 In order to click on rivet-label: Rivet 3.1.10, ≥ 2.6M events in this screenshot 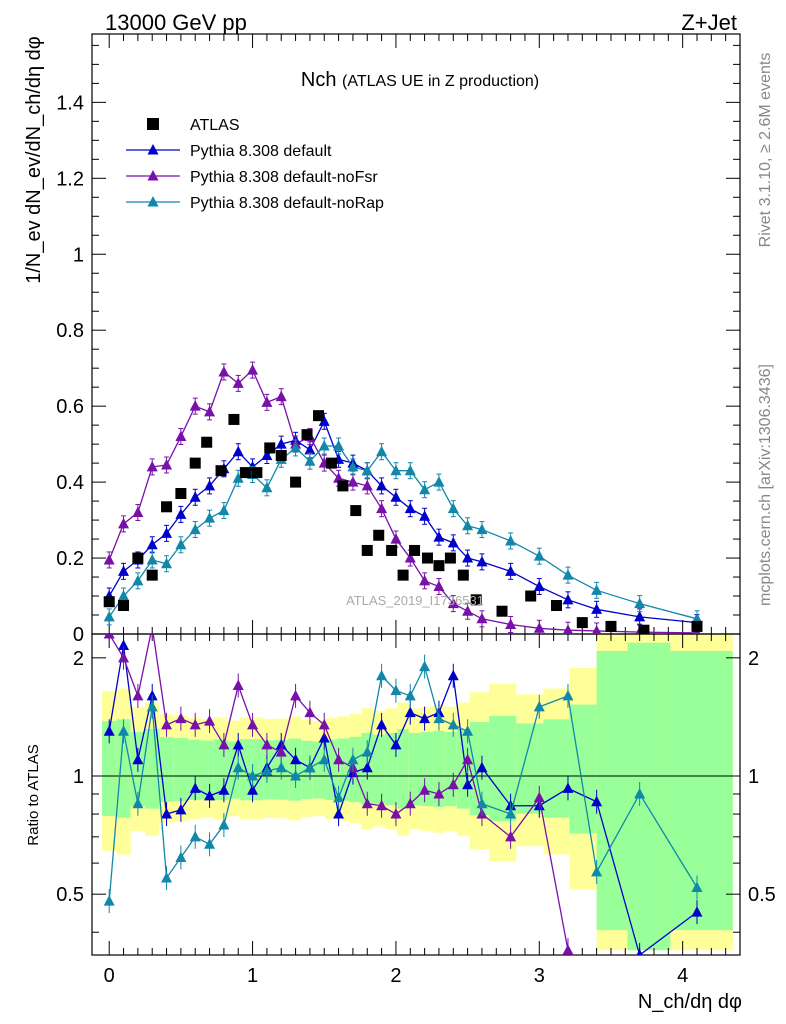, I will do `click(765, 150)`.